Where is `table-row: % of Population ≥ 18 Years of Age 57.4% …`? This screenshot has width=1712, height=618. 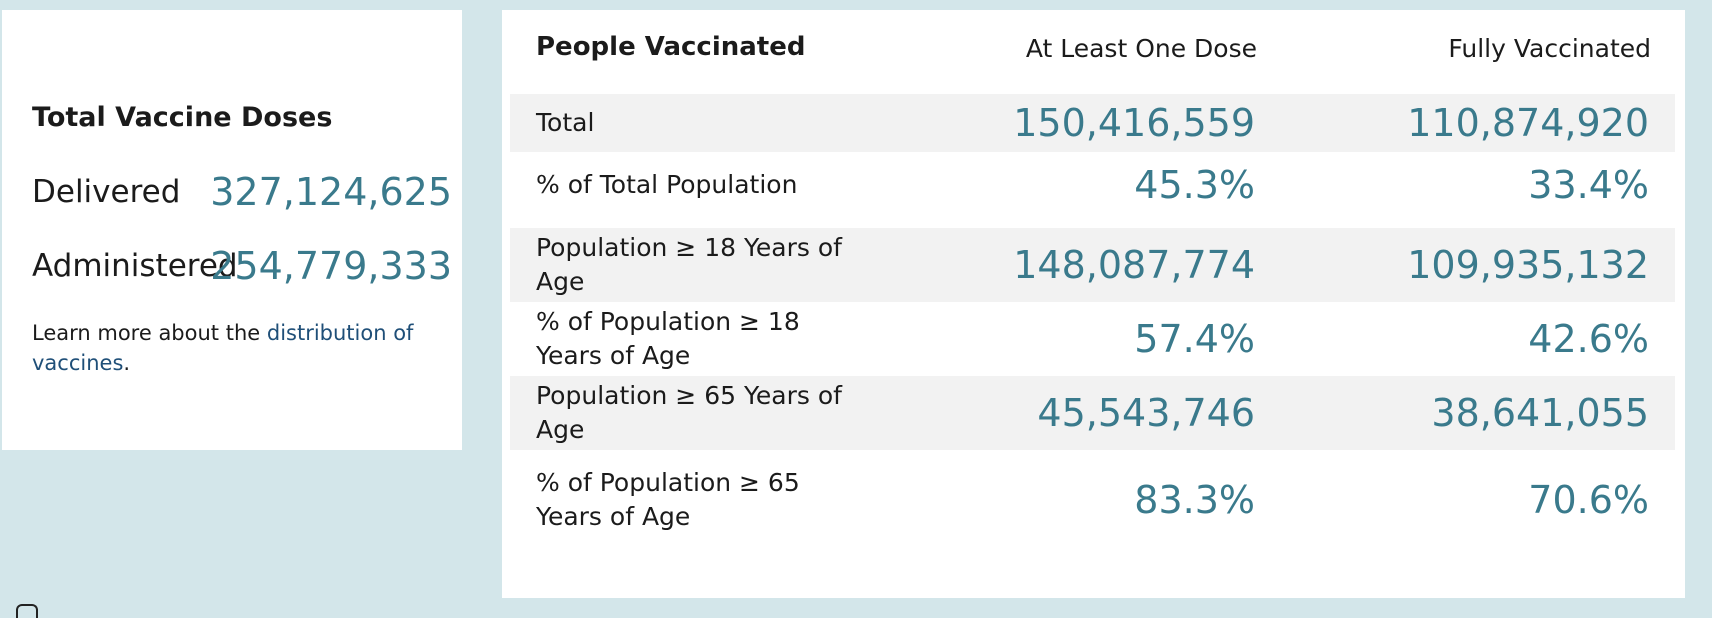 table-row: % of Population ≥ 18 Years of Age 57.4% … is located at coordinates (1092, 339).